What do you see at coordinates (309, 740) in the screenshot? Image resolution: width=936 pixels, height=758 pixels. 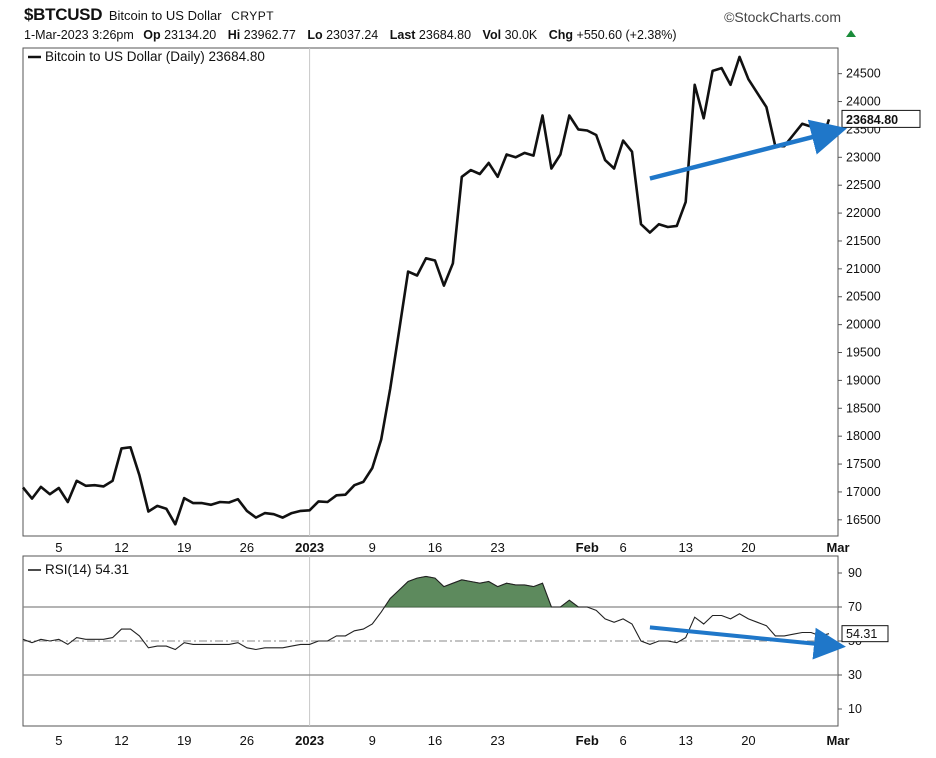 I see `rsi-xtick-label: 2023` at bounding box center [309, 740].